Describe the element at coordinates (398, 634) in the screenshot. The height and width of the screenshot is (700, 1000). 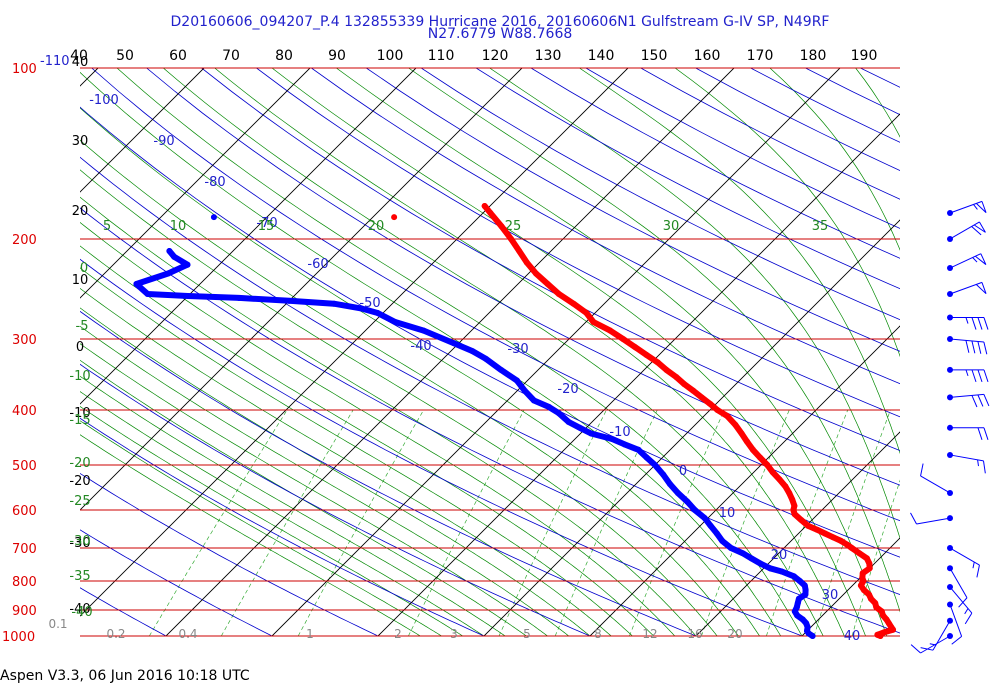
I see `mixing-ratio-label: 2` at that location.